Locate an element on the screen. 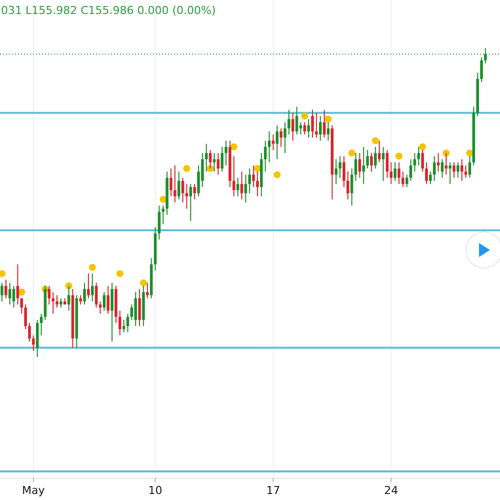 The image size is (500, 500). text: 031 L155.982 C155.986 0.000 (0.00%) is located at coordinates (108, 10).